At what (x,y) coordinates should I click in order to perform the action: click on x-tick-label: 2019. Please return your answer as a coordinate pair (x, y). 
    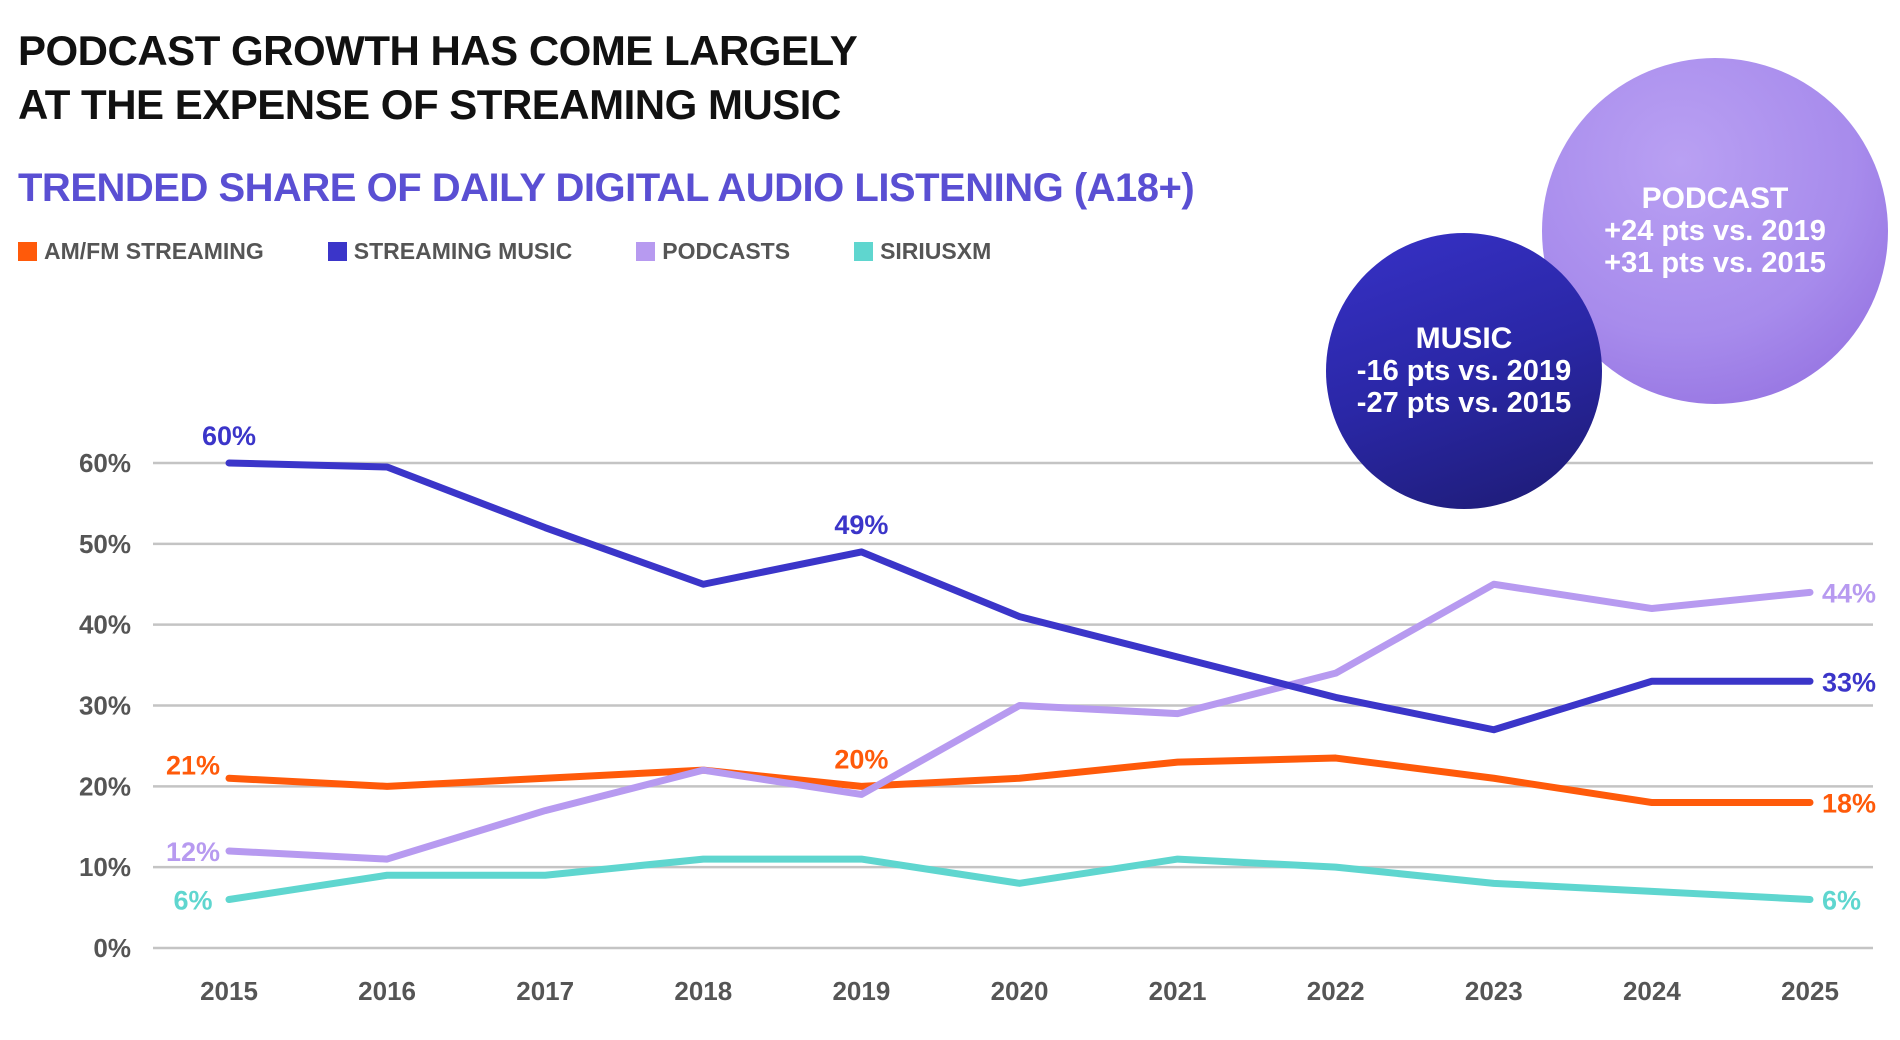
    Looking at the image, I should click on (861, 991).